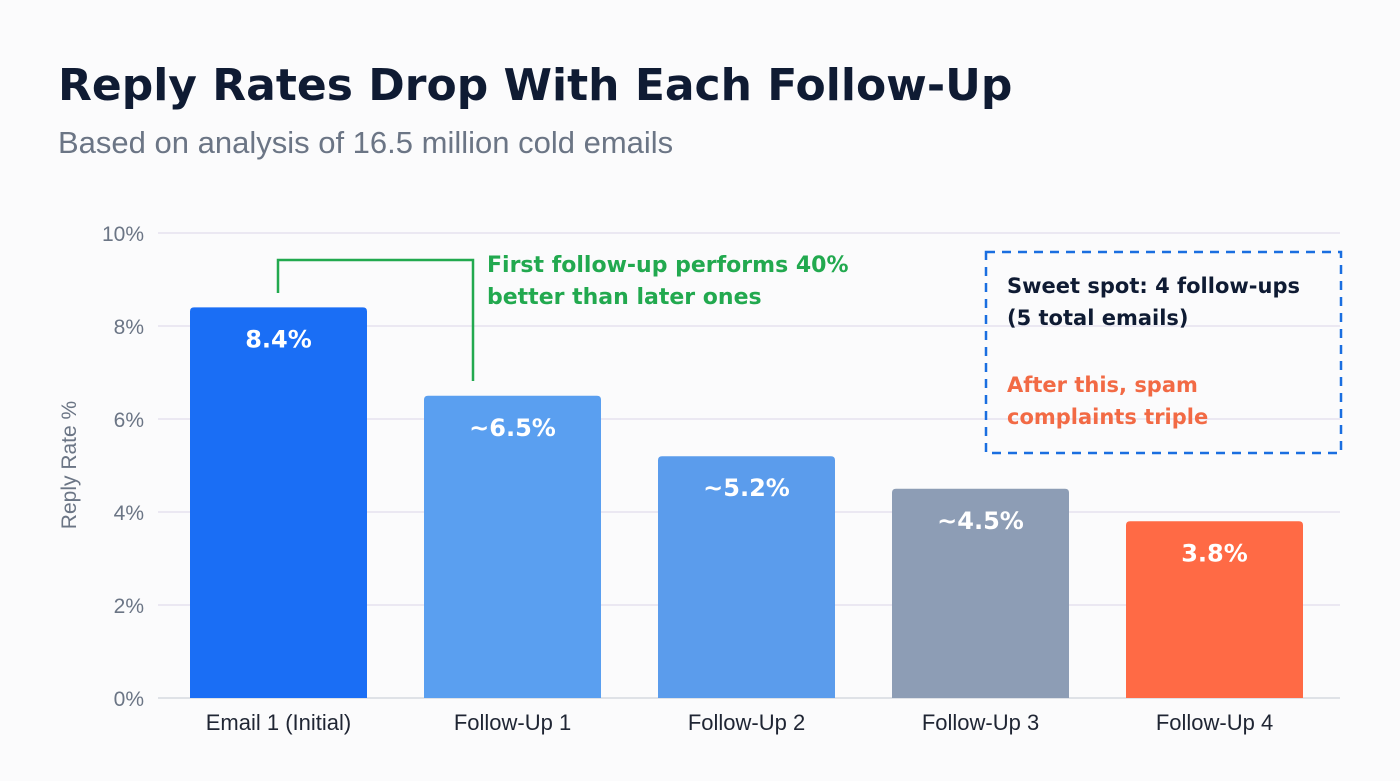 This screenshot has height=781, width=1400. Describe the element at coordinates (980, 722) in the screenshot. I see `x-tick-label: Follow-Up 3` at that location.